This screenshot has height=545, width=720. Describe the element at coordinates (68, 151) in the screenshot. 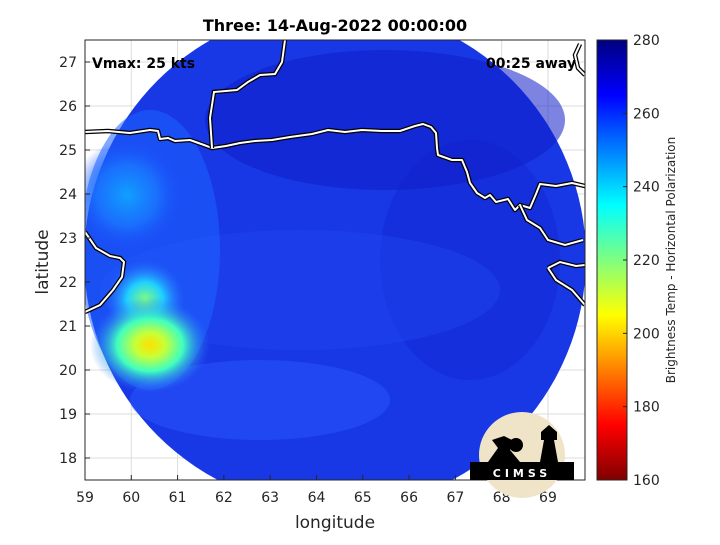

I see `y-tick-label: 25` at that location.